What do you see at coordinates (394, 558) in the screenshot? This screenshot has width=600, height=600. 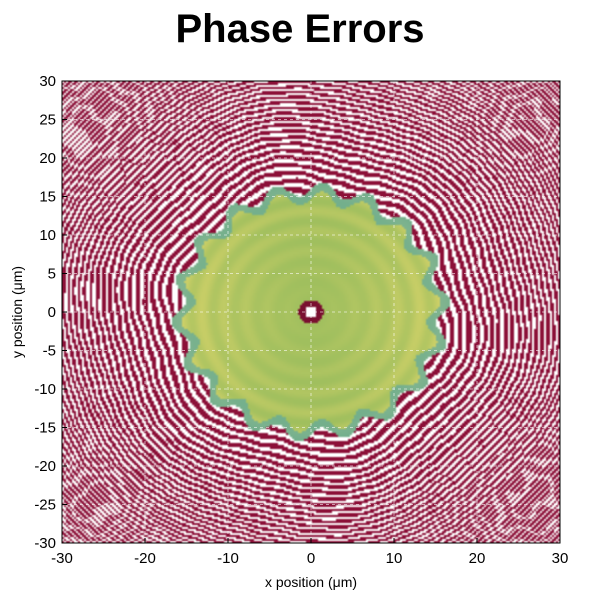 I see `x-tick-label: 10` at bounding box center [394, 558].